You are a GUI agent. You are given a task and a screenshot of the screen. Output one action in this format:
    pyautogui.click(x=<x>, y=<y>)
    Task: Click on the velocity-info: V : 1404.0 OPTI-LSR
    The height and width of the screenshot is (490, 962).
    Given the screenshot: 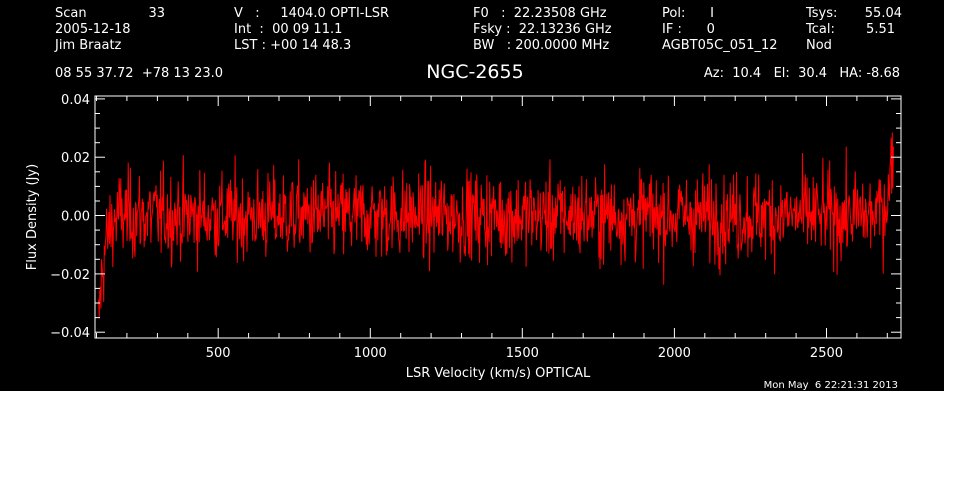 What is the action you would take?
    pyautogui.click(x=312, y=13)
    